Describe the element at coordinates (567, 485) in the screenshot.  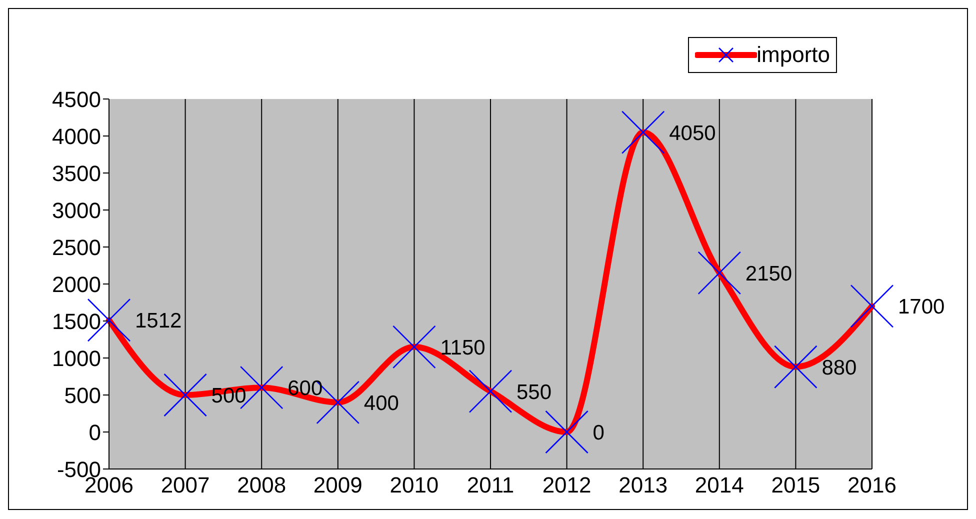
I see `x-tick-label: 2012` at that location.